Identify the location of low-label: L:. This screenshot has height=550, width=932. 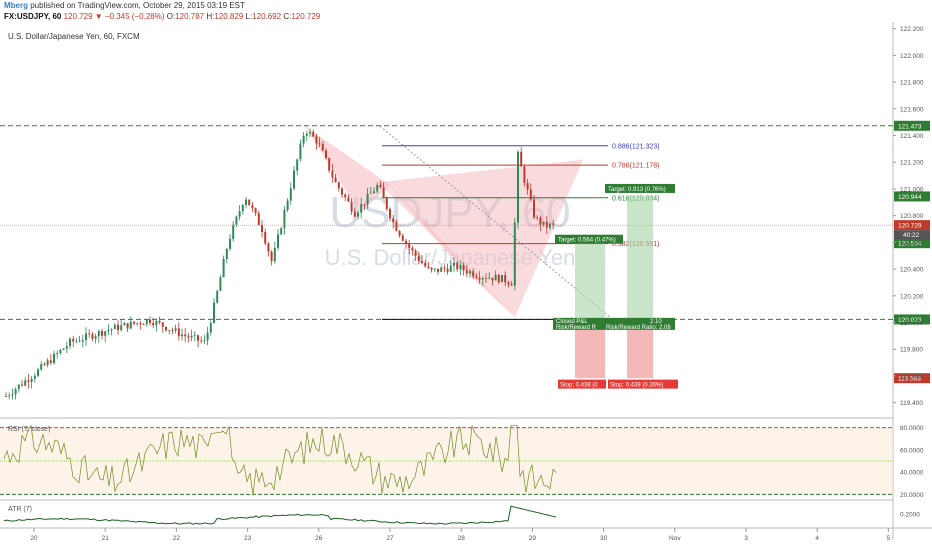
(249, 16).